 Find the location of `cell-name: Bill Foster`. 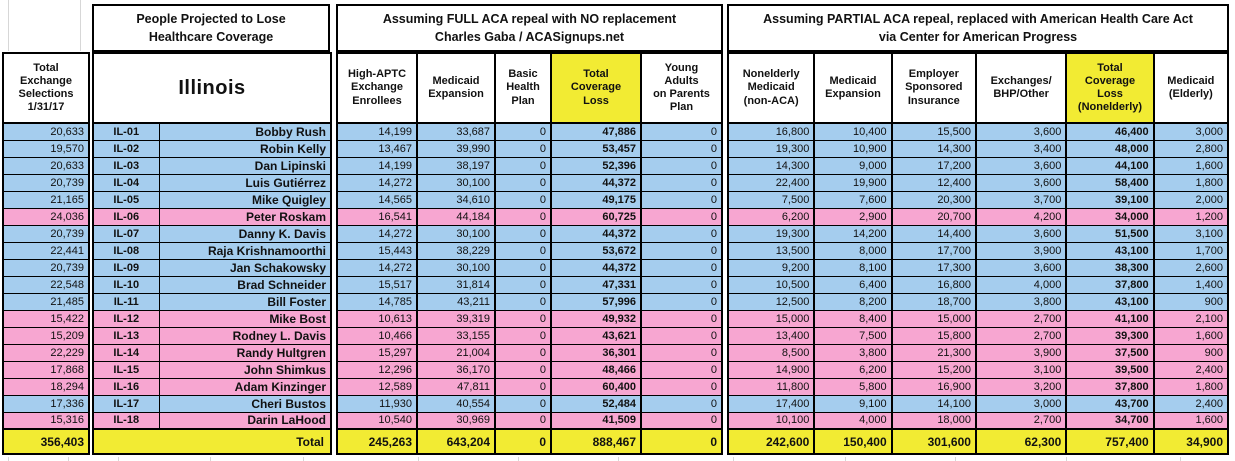

cell-name: Bill Foster is located at coordinates (245, 301).